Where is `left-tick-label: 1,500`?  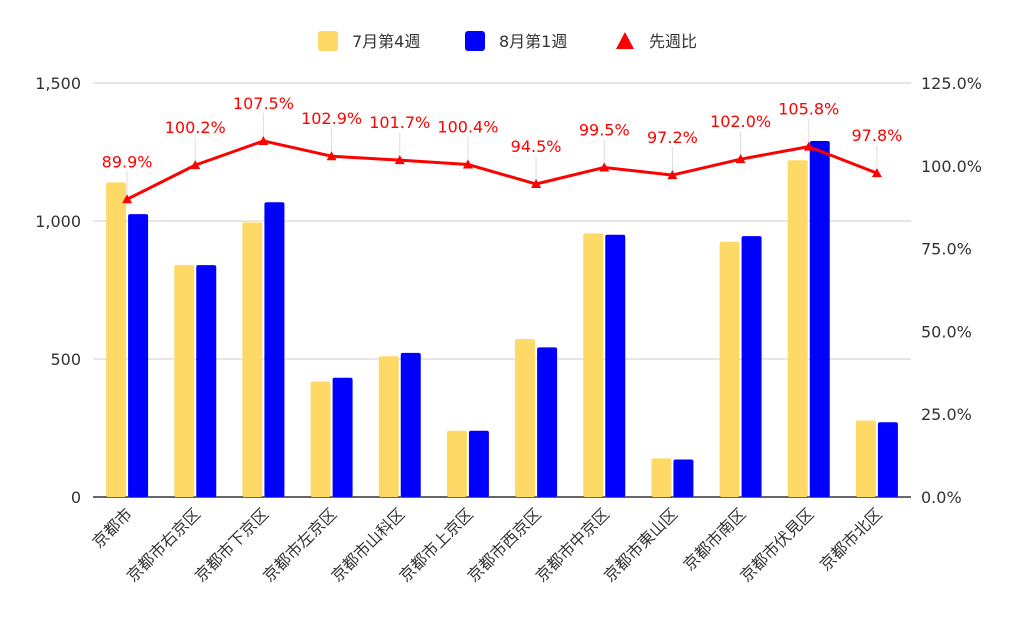
left-tick-label: 1,500 is located at coordinates (58, 83).